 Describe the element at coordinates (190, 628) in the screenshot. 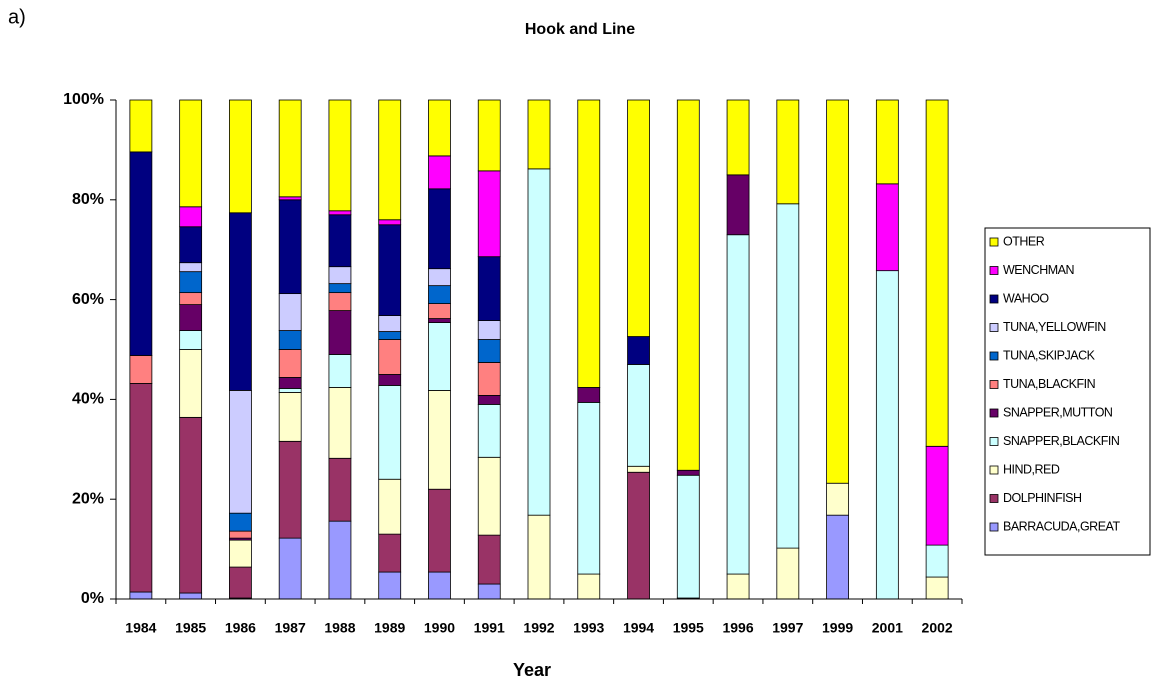

I see `x-tick-label: 1985` at that location.